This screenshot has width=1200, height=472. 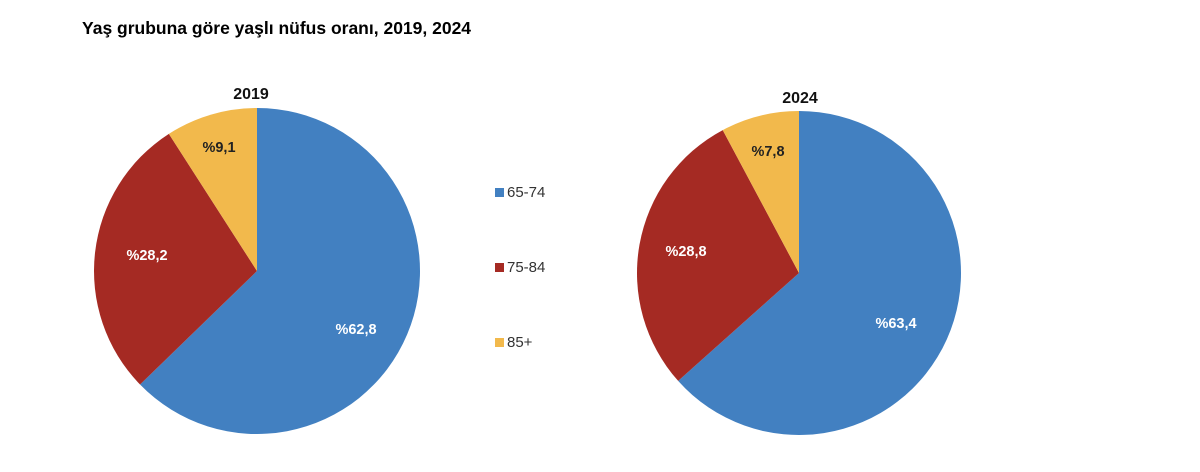 I want to click on pie-title: 2019, so click(x=251, y=94).